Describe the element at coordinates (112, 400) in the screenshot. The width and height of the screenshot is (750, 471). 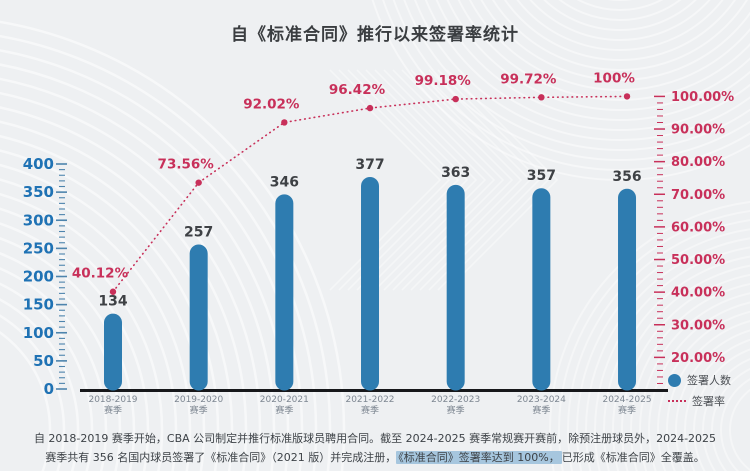
I see `x-axis-label: 2018-2019` at that location.